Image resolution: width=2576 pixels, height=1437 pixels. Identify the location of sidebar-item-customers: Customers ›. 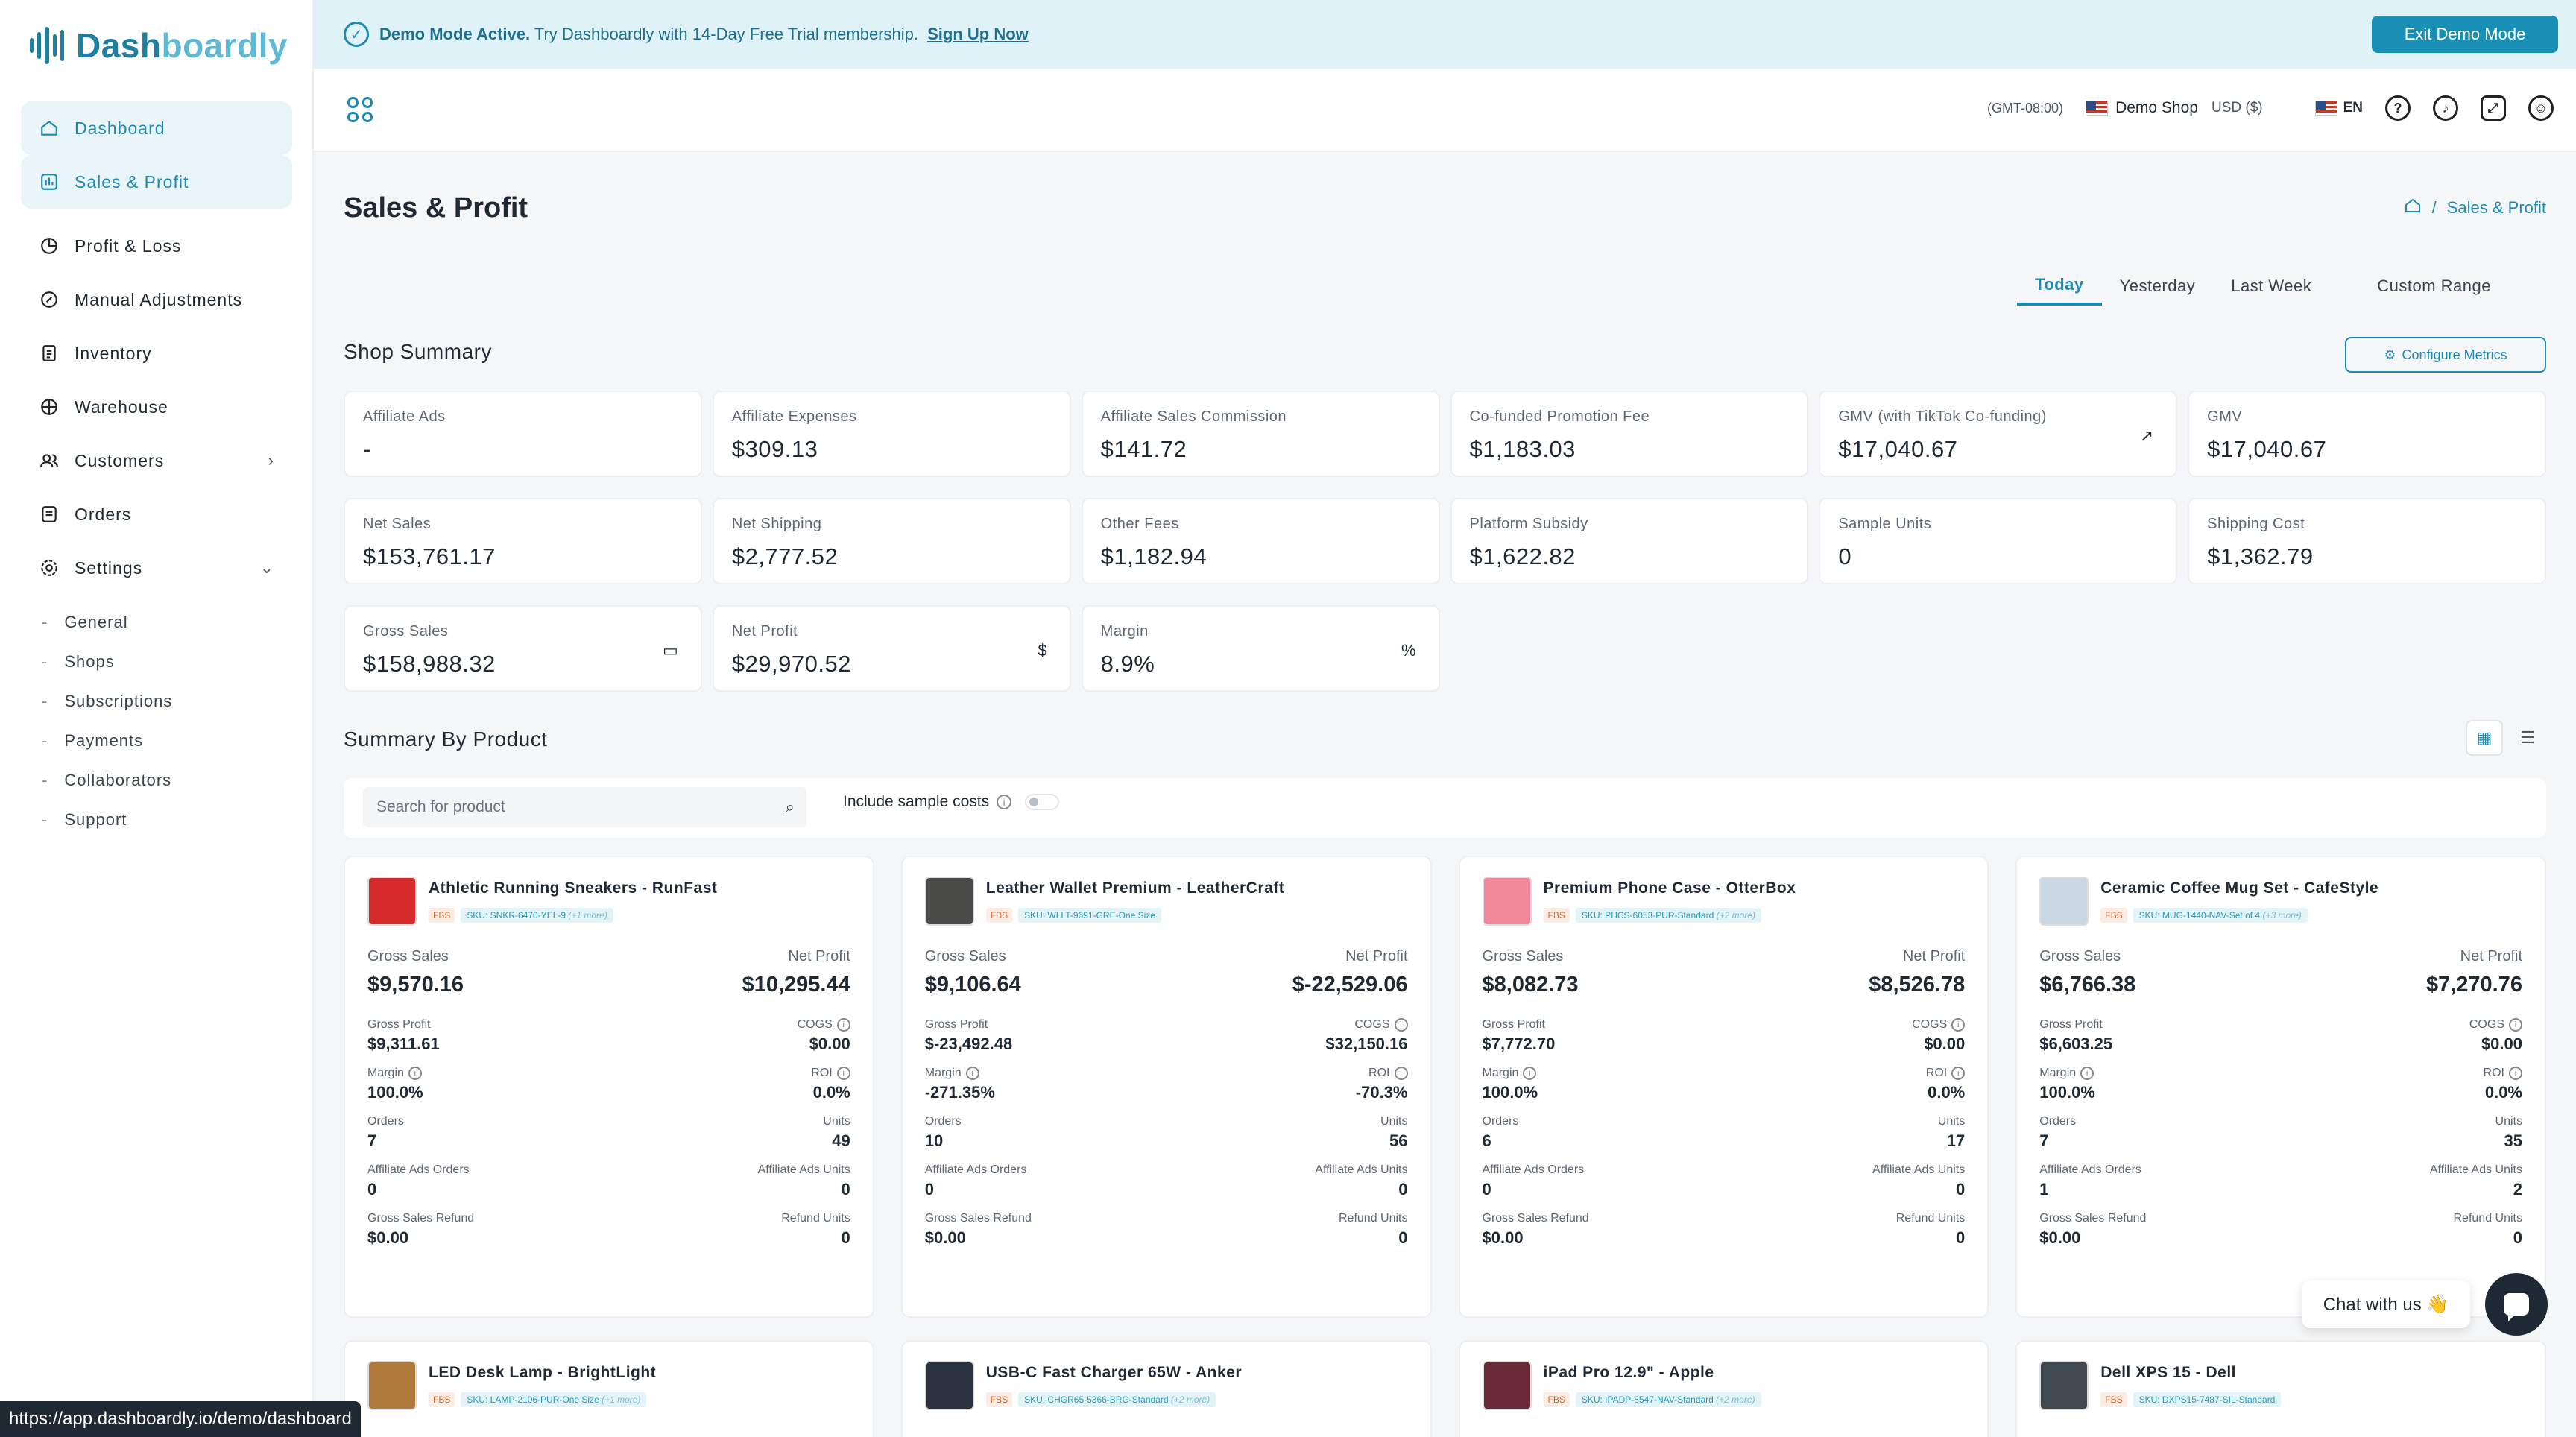
(156, 461).